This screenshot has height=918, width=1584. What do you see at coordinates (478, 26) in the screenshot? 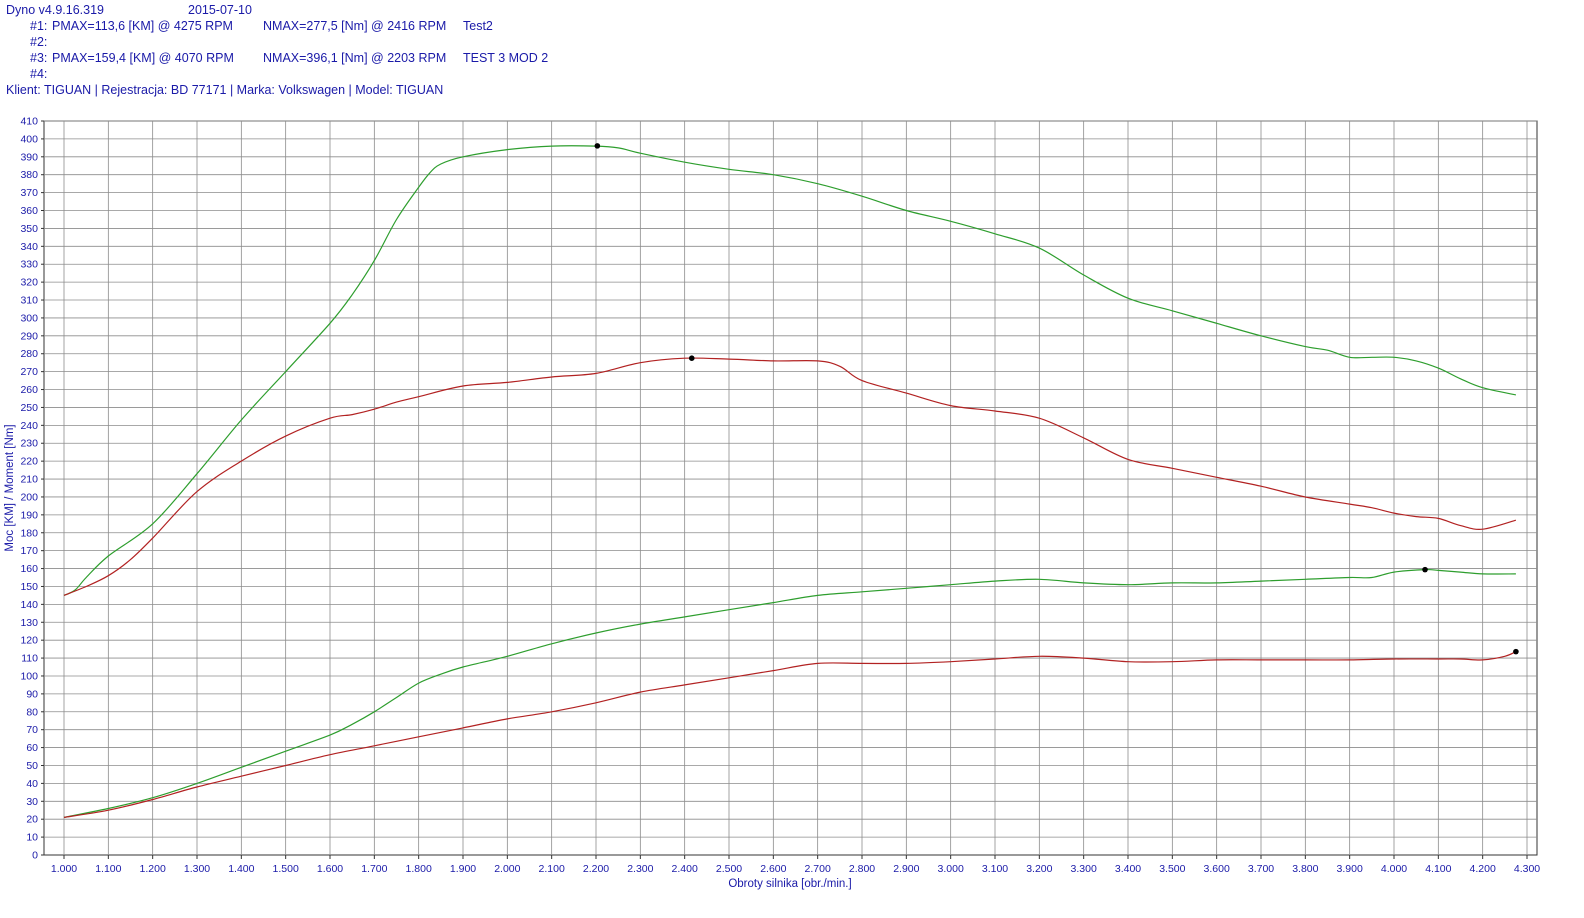
I see `run-legend-1-name: Test2` at bounding box center [478, 26].